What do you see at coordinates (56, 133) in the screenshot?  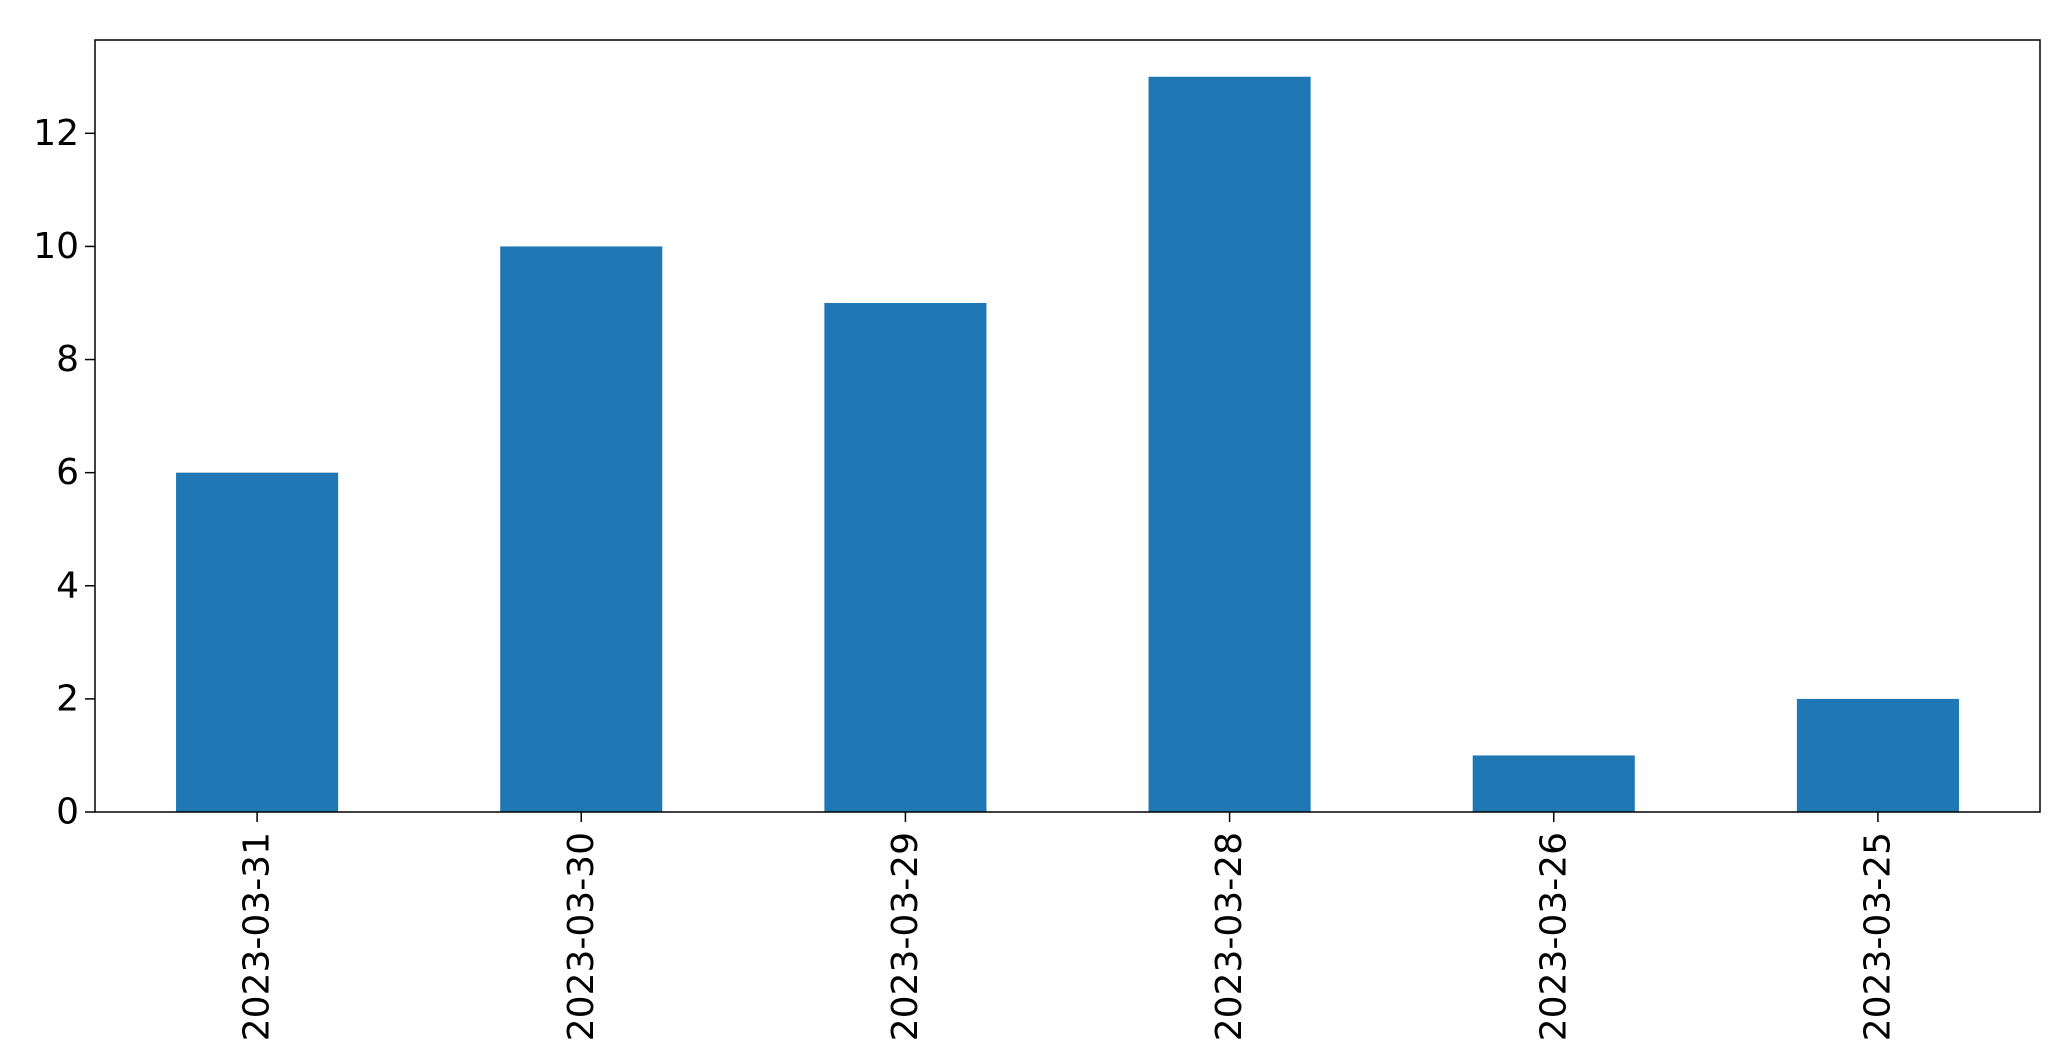 I see `y-tick-label: 12` at bounding box center [56, 133].